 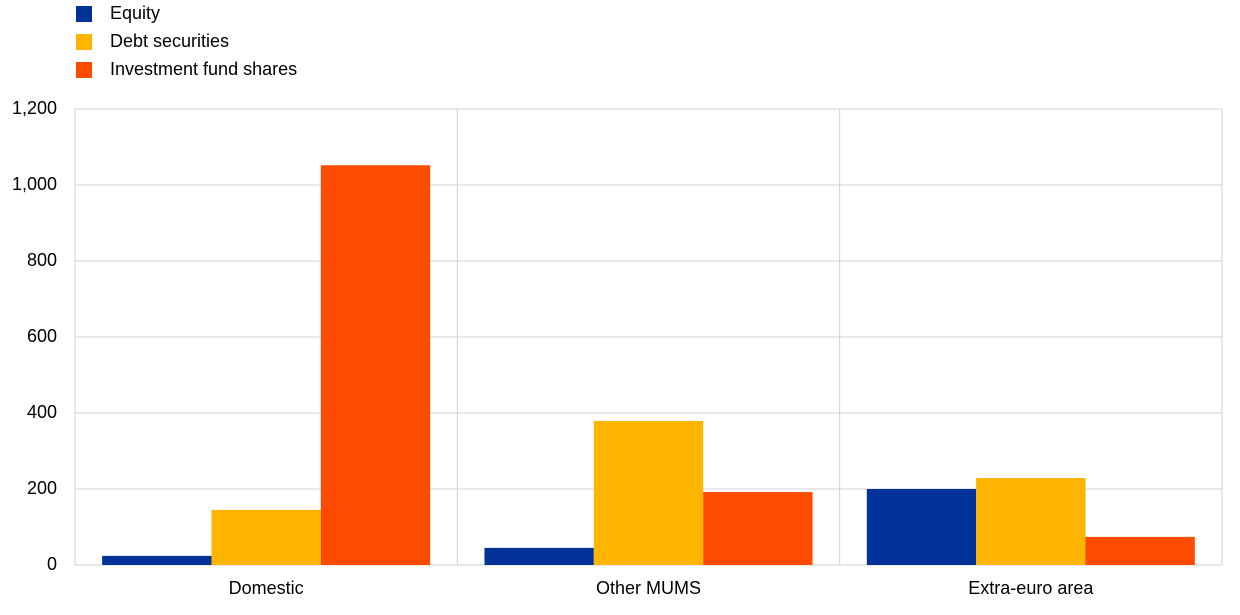 What do you see at coordinates (42, 488) in the screenshot?
I see `y-tick-label: 200` at bounding box center [42, 488].